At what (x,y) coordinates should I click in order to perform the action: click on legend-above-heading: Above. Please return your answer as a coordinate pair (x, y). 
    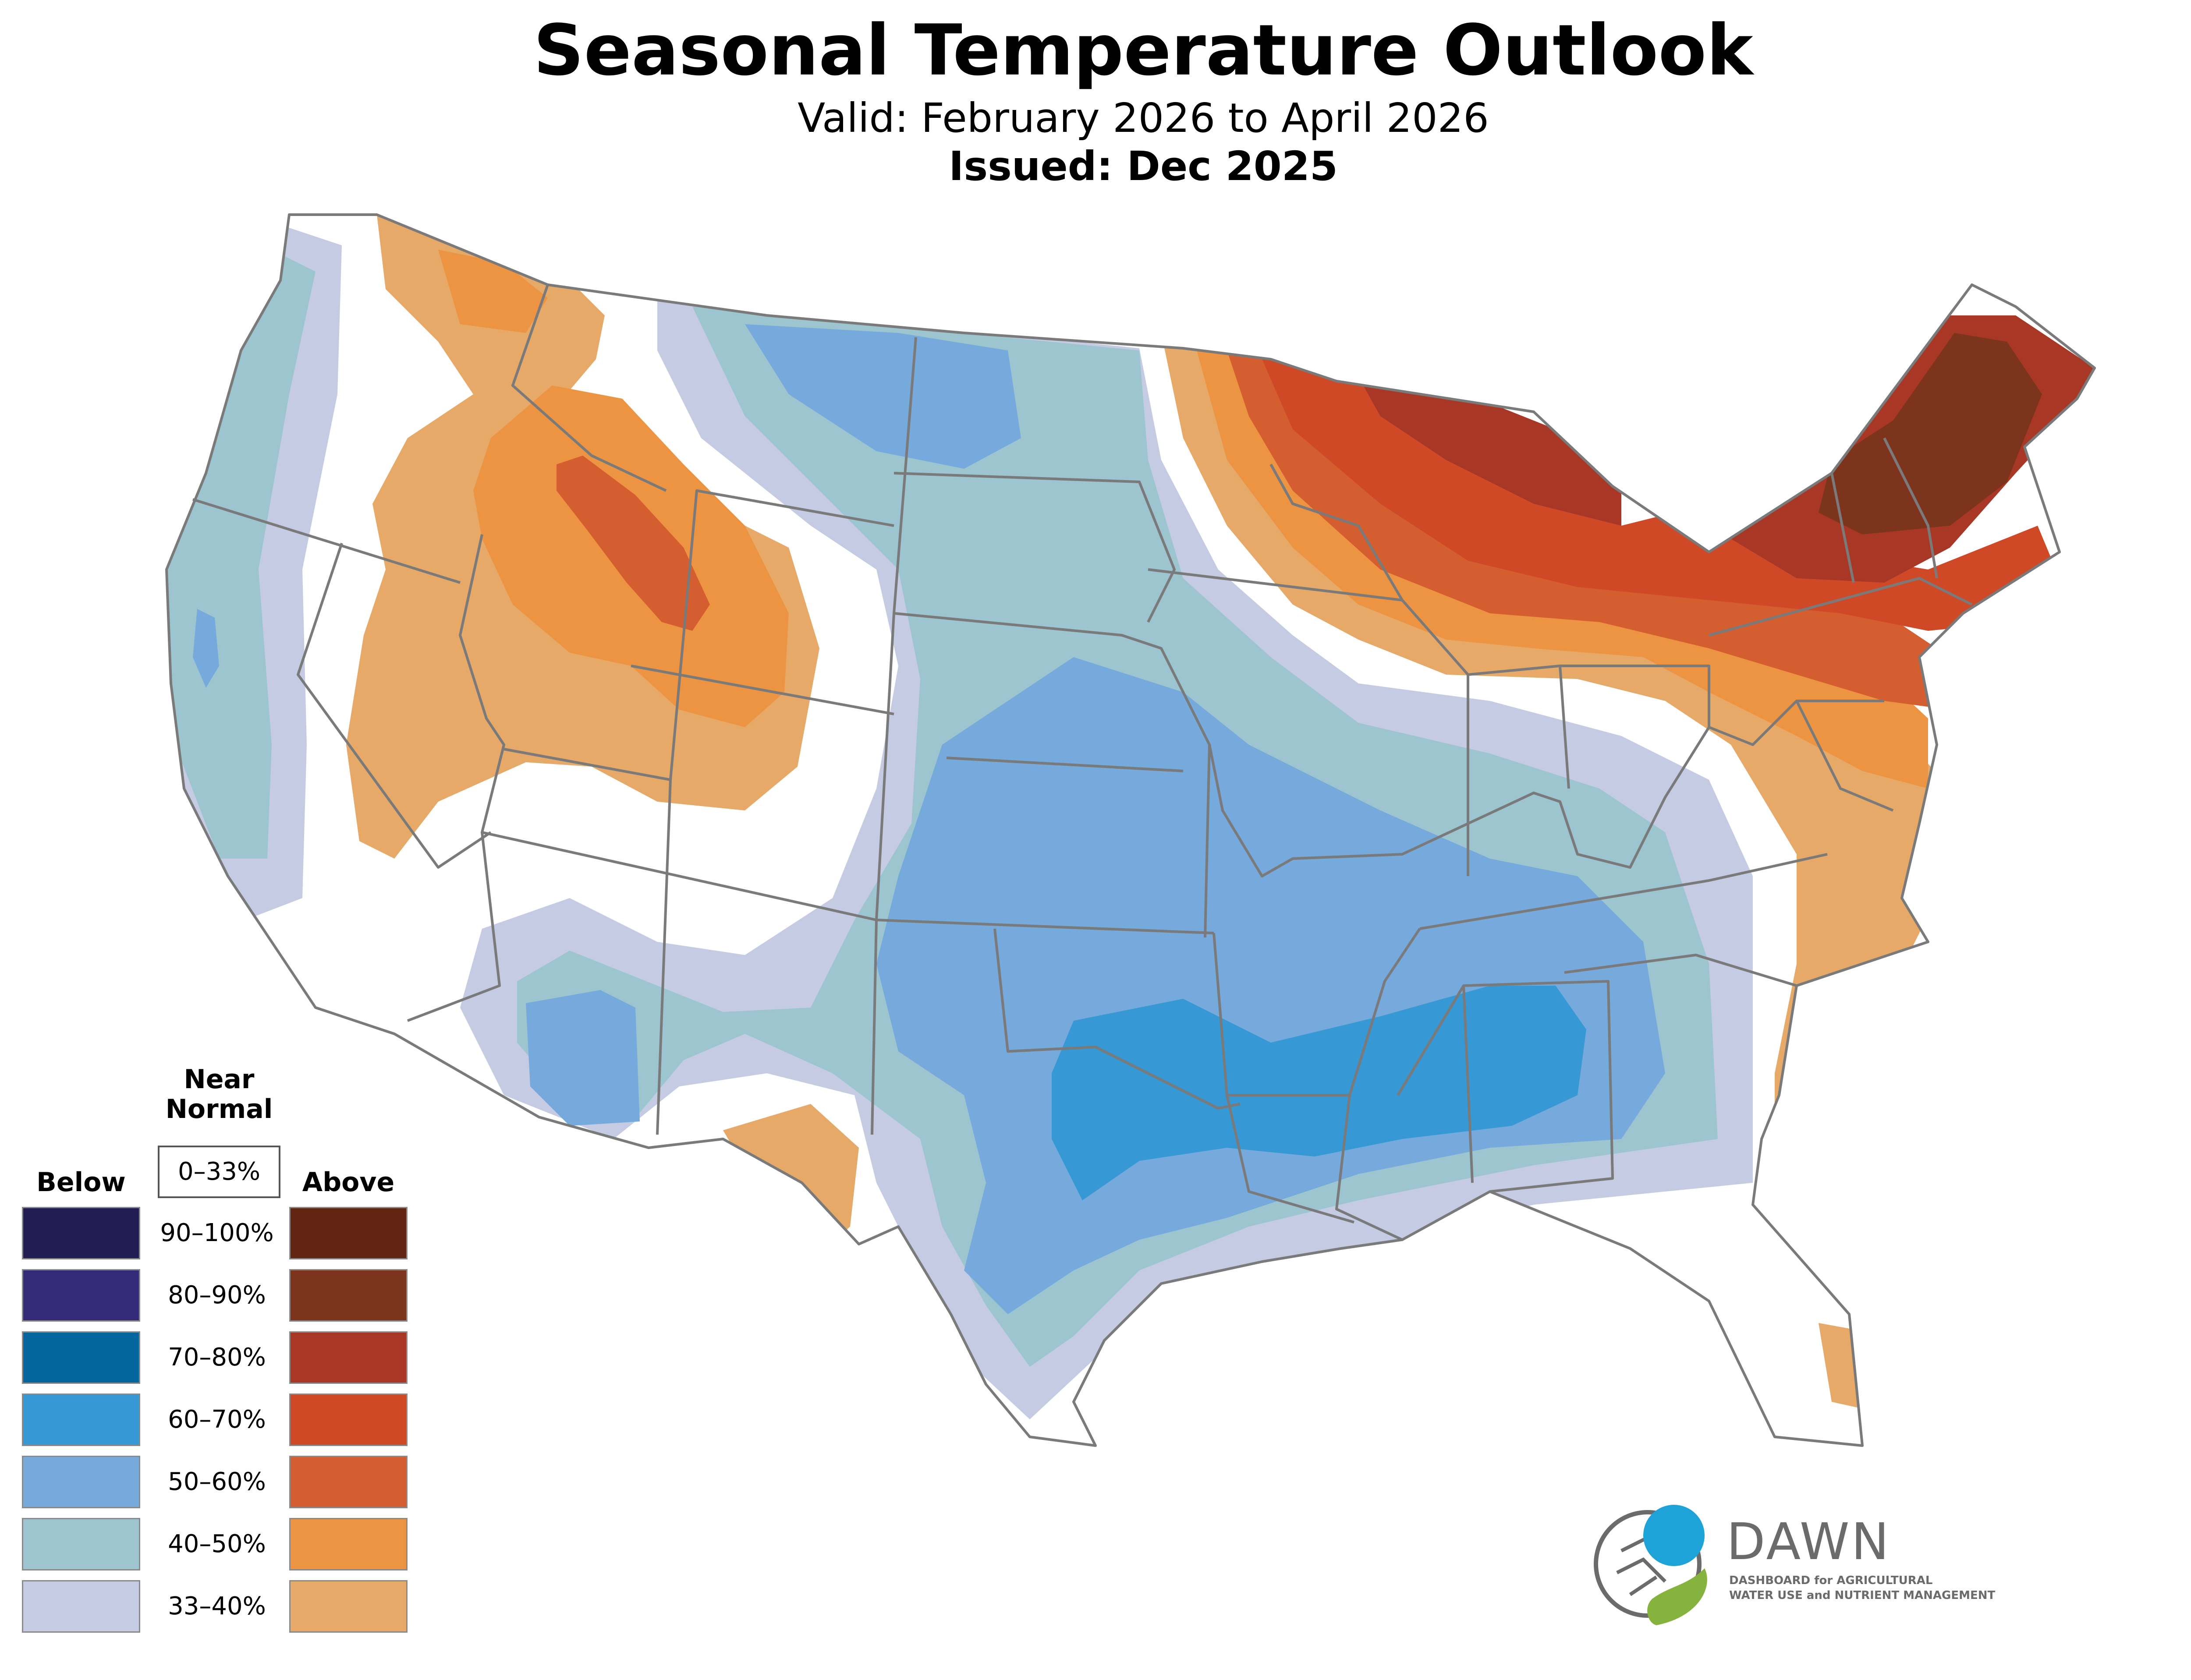
    Looking at the image, I should click on (348, 1182).